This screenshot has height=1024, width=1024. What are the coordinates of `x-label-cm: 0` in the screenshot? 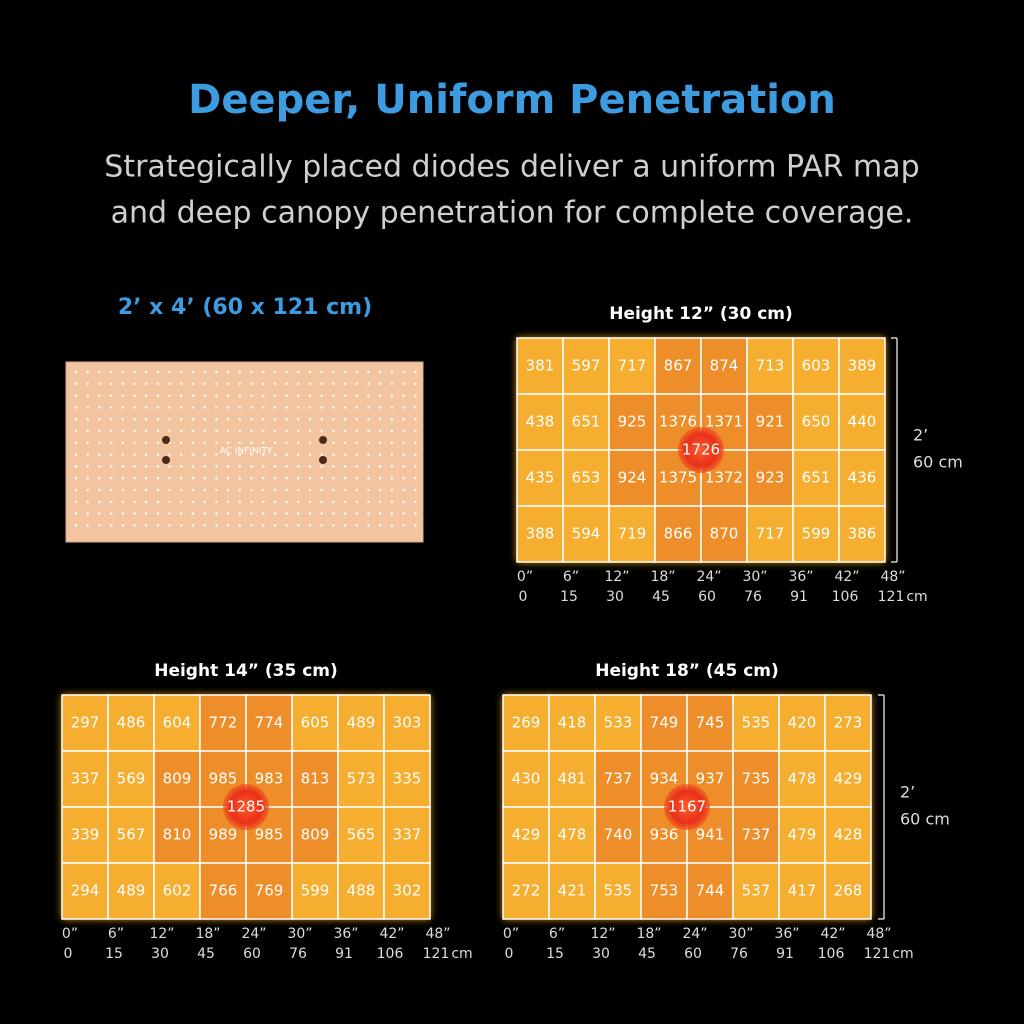 It's located at (68, 954).